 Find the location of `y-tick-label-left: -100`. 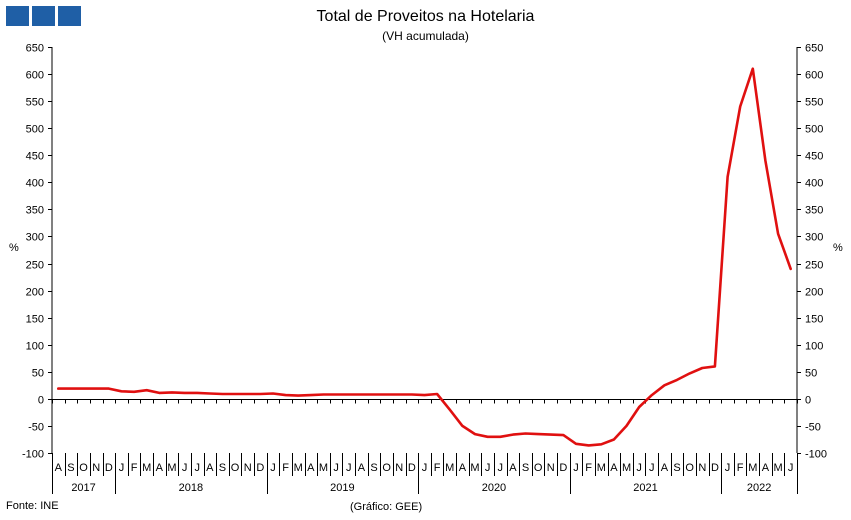

y-tick-label-left: -100 is located at coordinates (33, 455).